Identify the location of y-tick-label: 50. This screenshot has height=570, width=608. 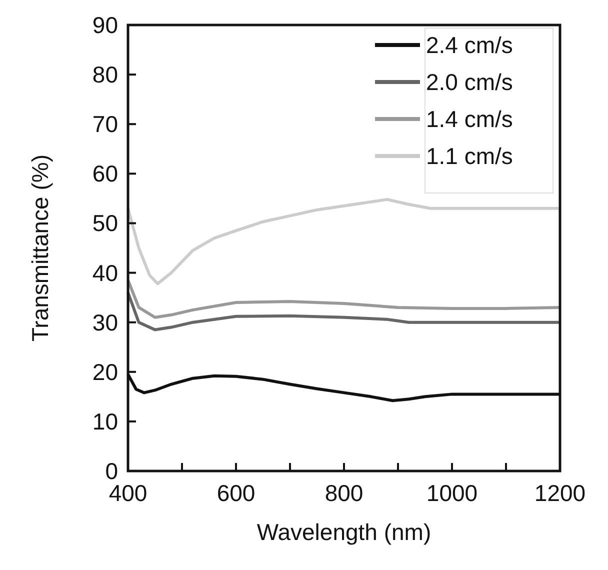
(105, 223).